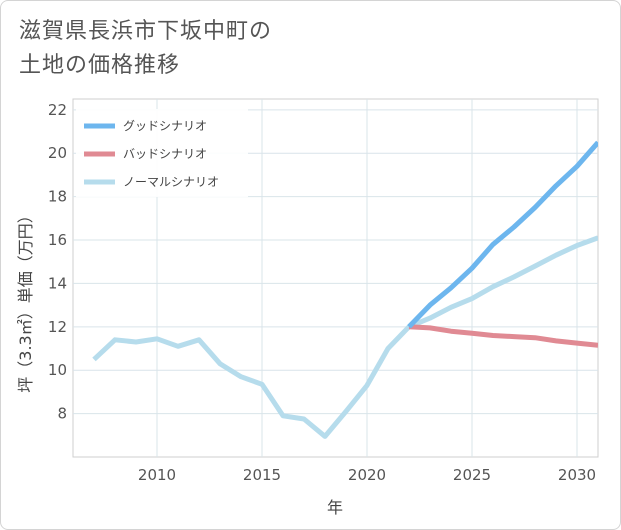  What do you see at coordinates (171, 182) in the screenshot?
I see `legend-label-2: ノーマルシナリオ` at bounding box center [171, 182].